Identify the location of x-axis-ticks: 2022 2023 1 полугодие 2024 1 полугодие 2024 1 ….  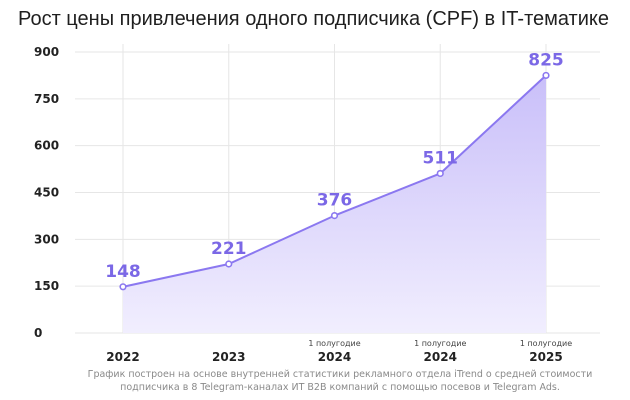
(339, 351).